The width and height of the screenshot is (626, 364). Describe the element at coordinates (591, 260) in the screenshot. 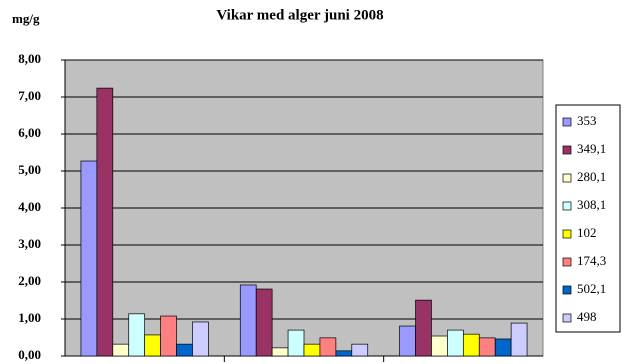

I see `legend-label: 174,3` at that location.